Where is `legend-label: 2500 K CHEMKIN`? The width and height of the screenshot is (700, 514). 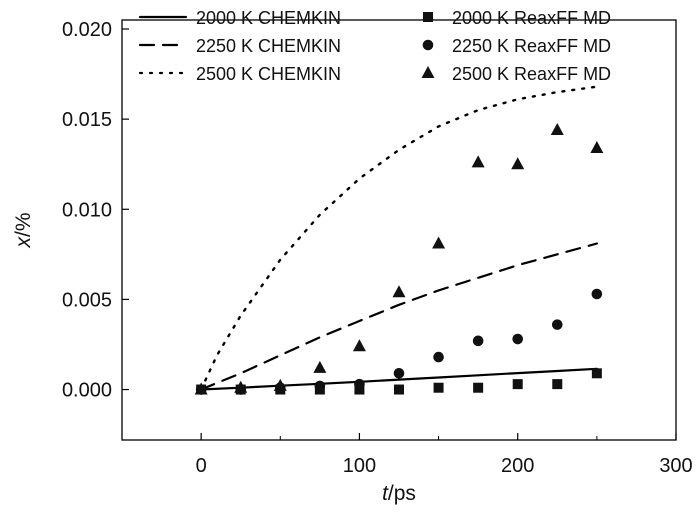
legend-label: 2500 K CHEMKIN is located at coordinates (268, 74).